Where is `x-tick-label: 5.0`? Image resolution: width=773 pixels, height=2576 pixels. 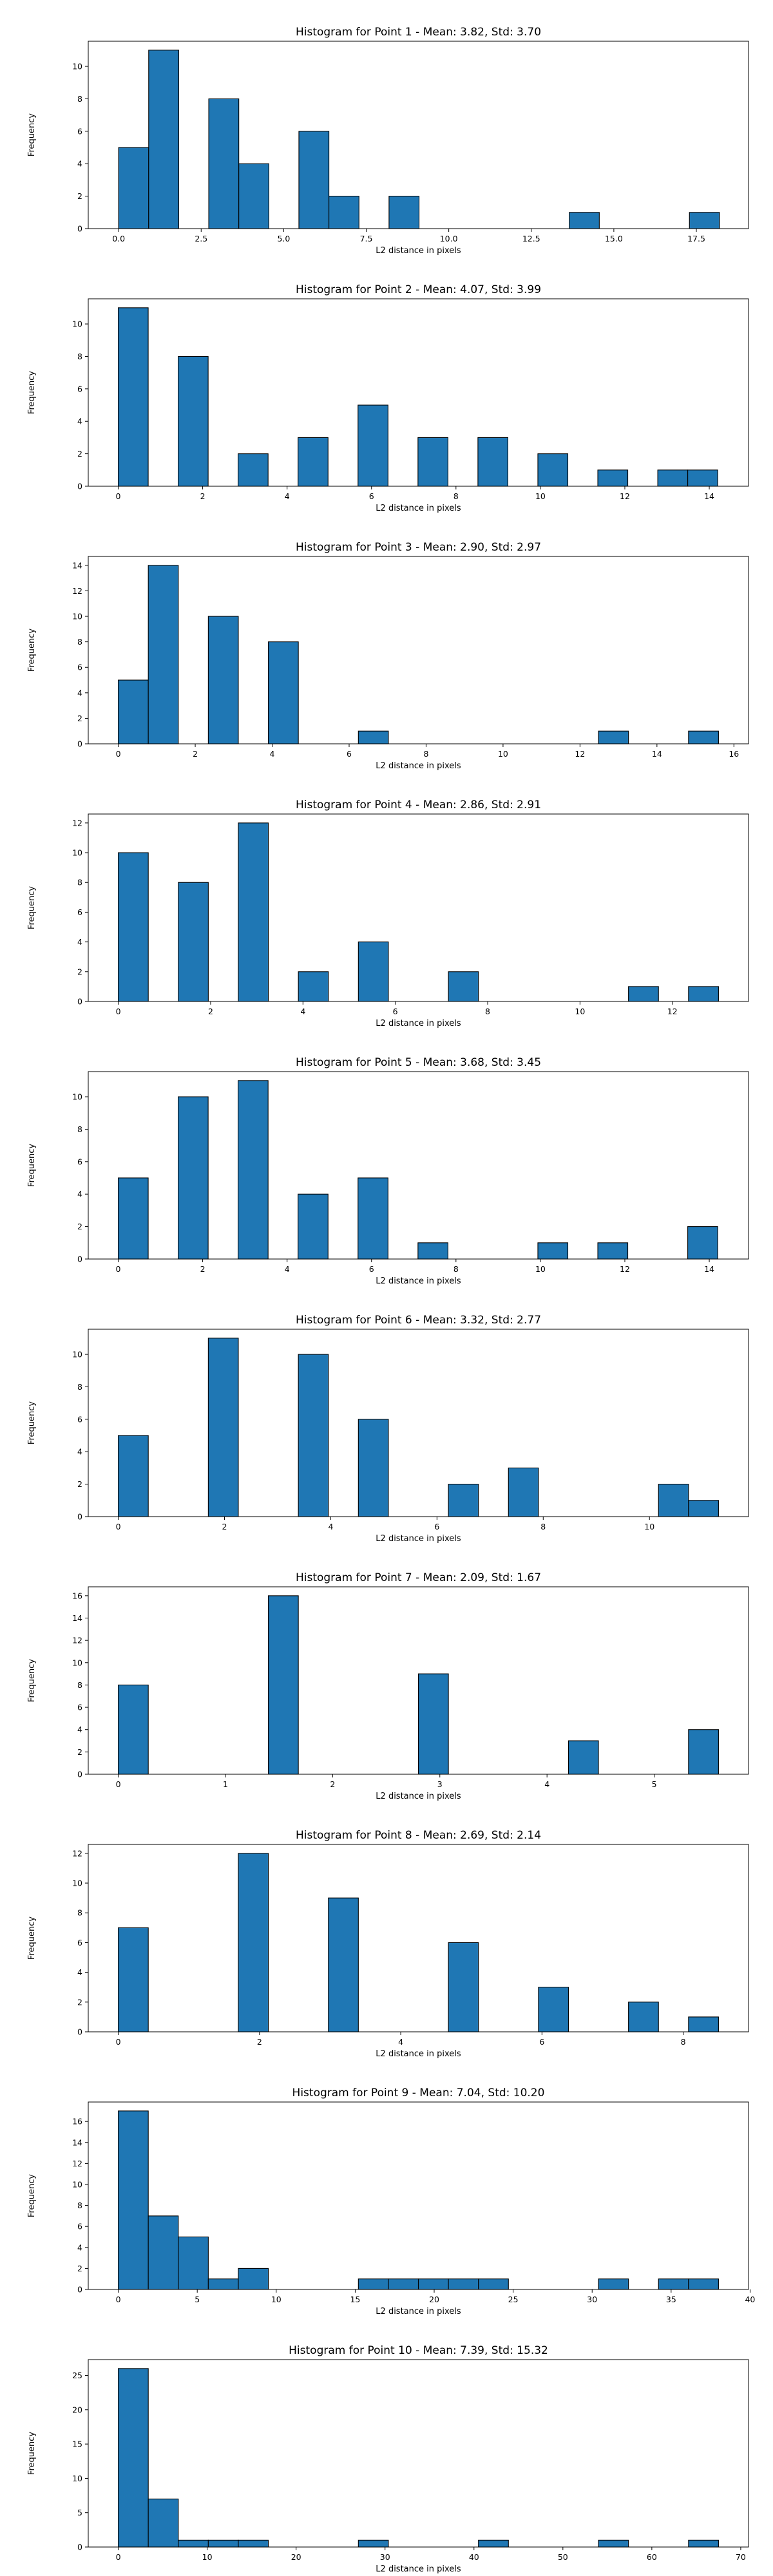
x-tick-label: 5.0 is located at coordinates (283, 239).